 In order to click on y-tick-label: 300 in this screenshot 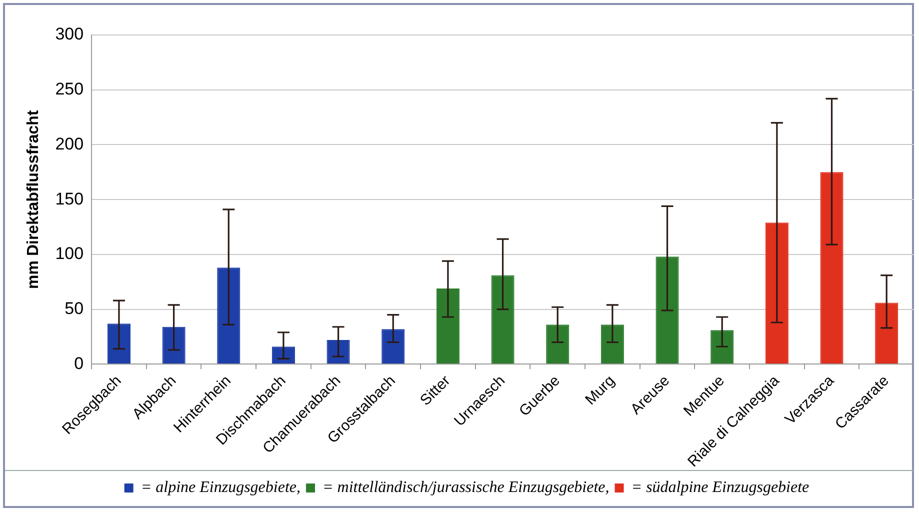, I will do `click(69, 34)`.